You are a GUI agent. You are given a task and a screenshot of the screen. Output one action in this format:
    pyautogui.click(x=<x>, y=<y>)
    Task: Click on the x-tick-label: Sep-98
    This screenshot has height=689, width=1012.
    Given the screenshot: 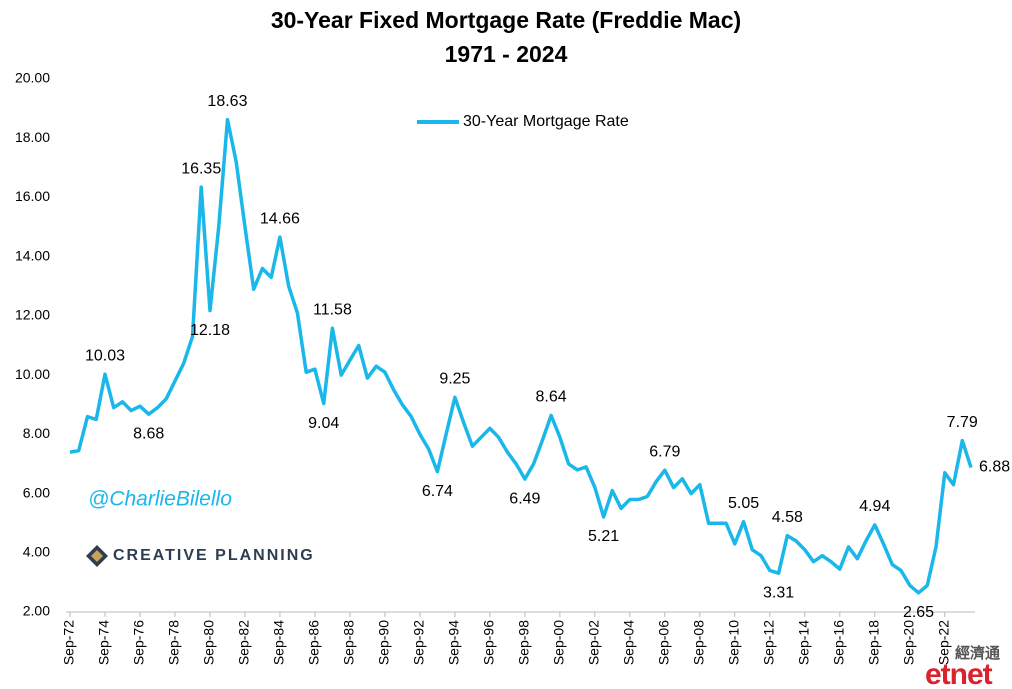 What is the action you would take?
    pyautogui.click(x=524, y=642)
    